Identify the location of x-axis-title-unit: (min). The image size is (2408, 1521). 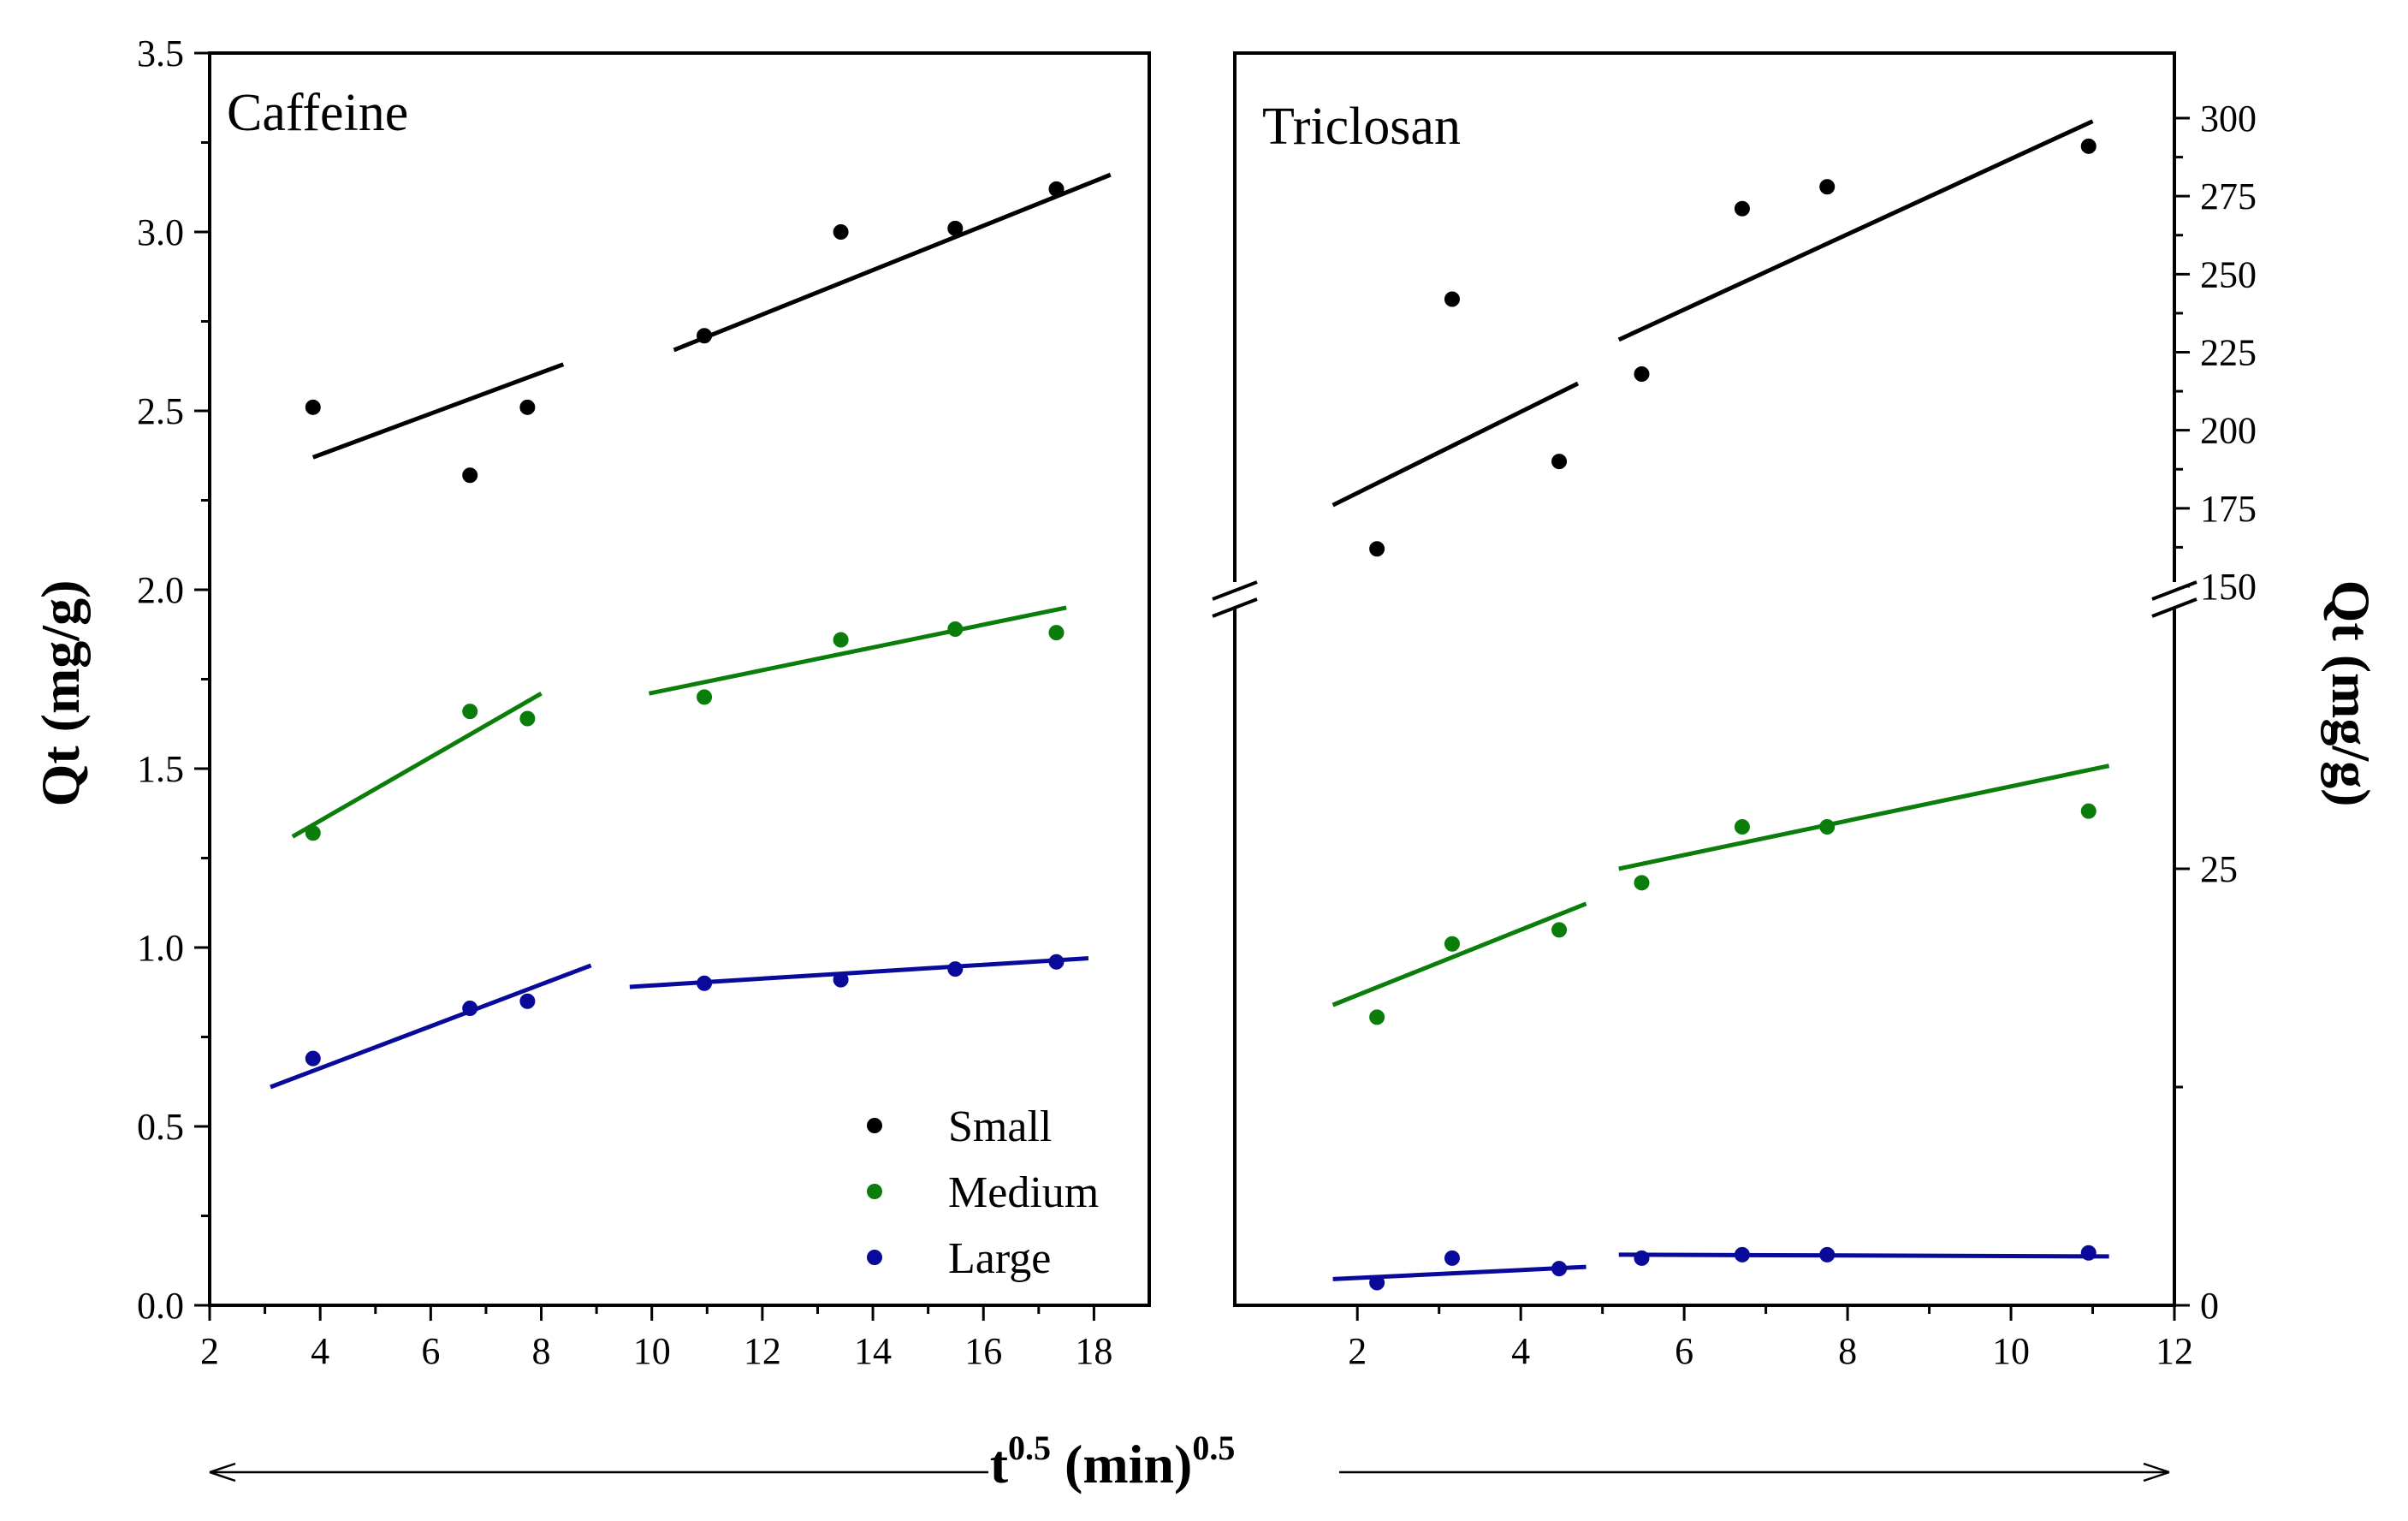
(1121, 1464).